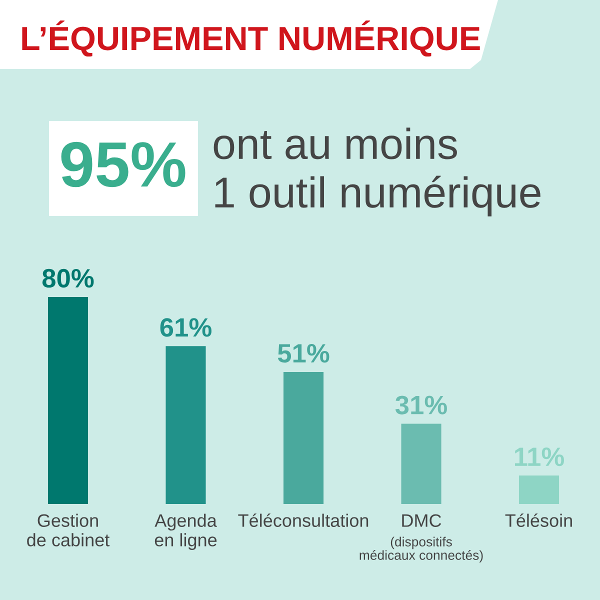  What do you see at coordinates (303, 520) in the screenshot?
I see `x-tick-label: Téléconsultation` at bounding box center [303, 520].